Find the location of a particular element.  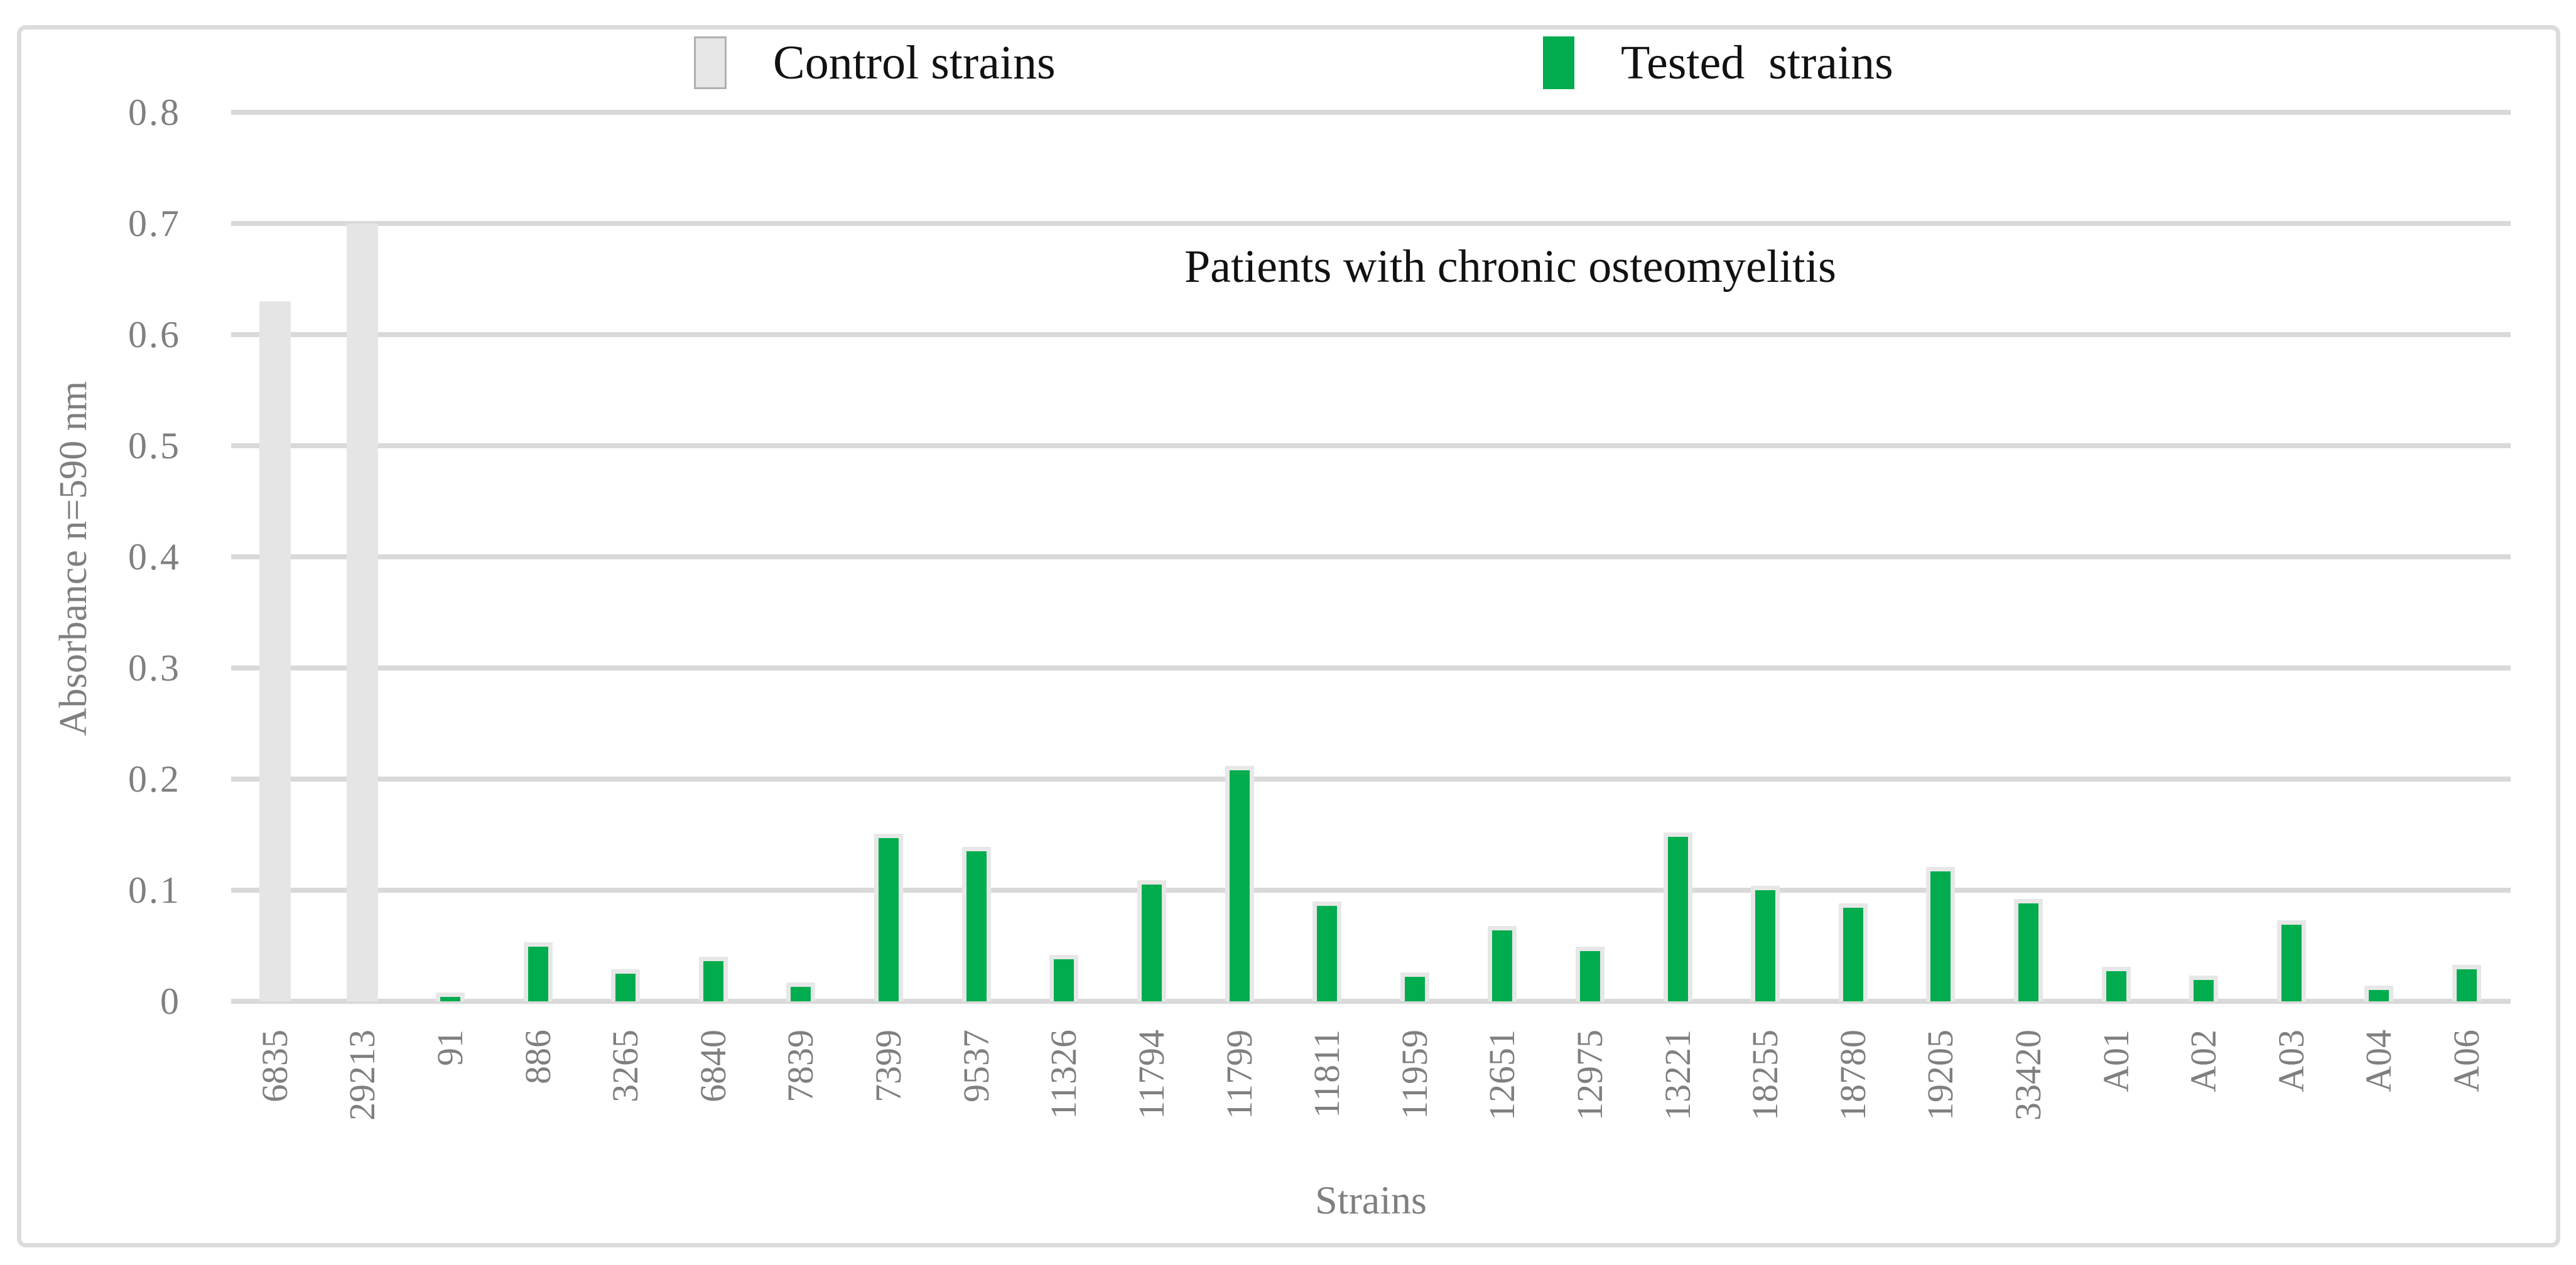

x-tick-label-7839: 7839 is located at coordinates (800, 1066).